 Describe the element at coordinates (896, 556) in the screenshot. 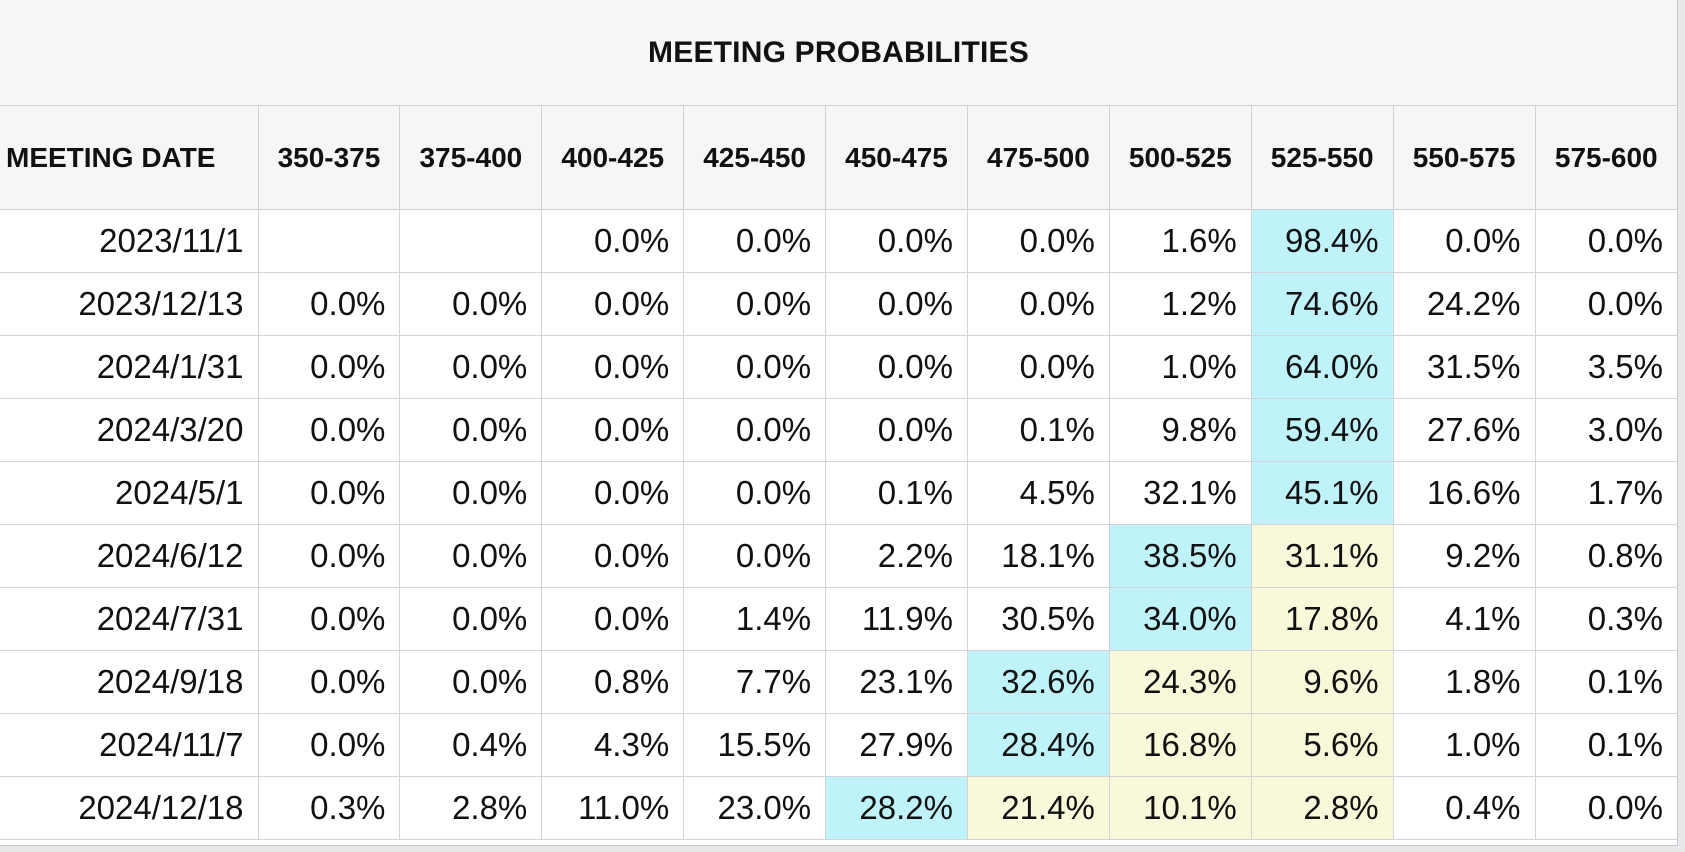

I see `probability-cell: 2.2%` at that location.